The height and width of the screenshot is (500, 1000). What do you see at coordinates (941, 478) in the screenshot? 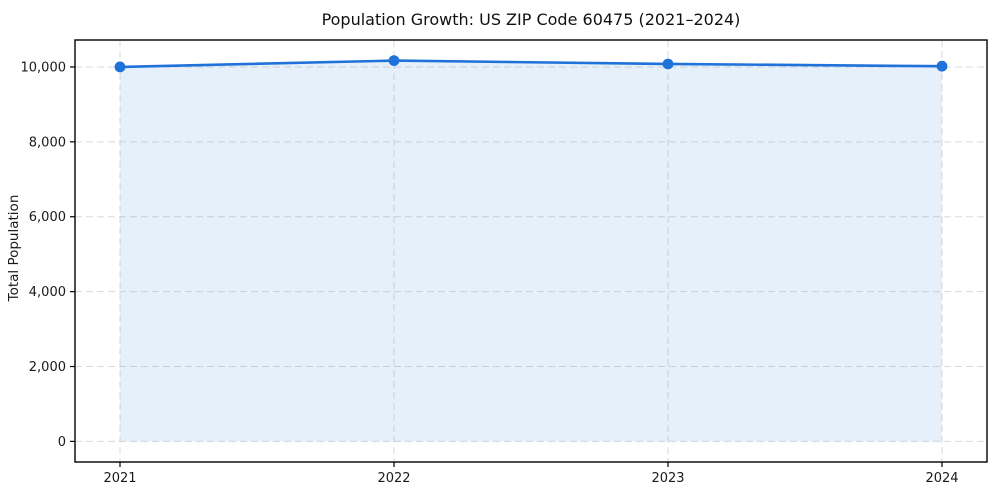
I see `x-tick-label: 2024` at bounding box center [941, 478].